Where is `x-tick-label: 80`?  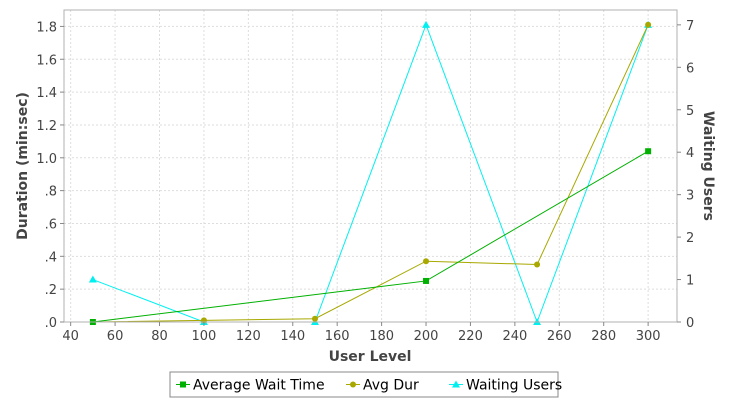 x-tick-label: 80 is located at coordinates (159, 336).